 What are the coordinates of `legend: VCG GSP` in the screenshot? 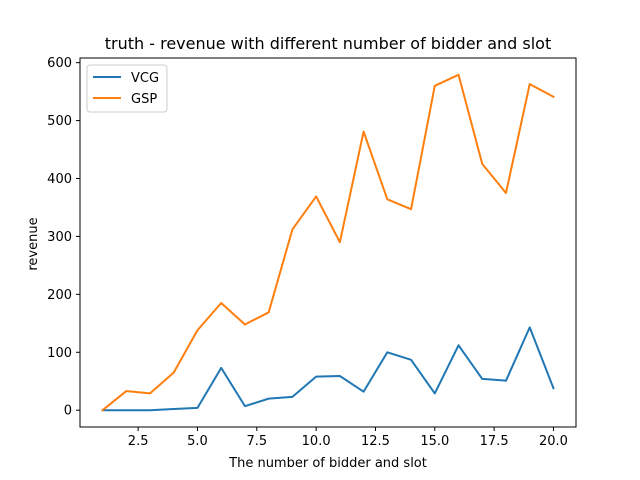 It's located at (127, 88).